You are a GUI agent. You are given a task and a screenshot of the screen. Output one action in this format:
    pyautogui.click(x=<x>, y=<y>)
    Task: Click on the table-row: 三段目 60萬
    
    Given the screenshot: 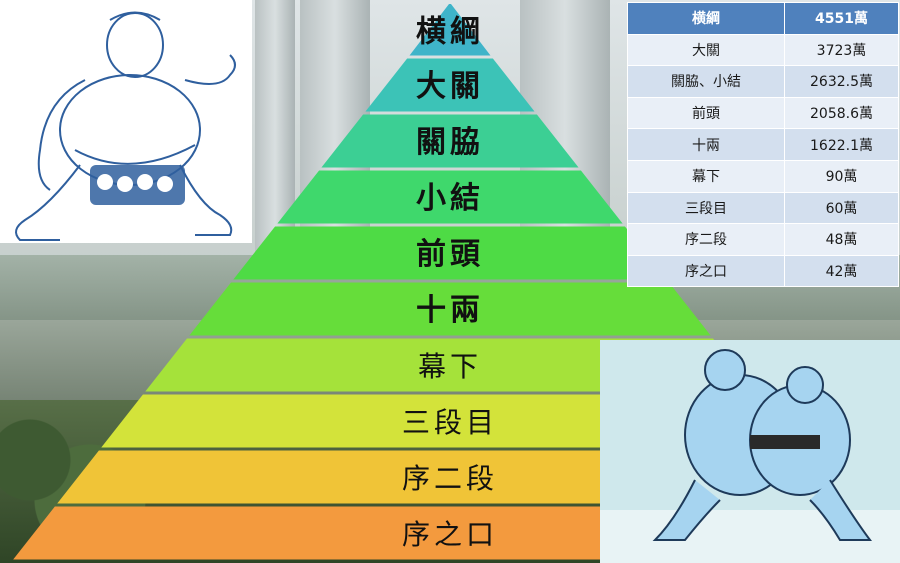 What is the action you would take?
    pyautogui.click(x=763, y=208)
    